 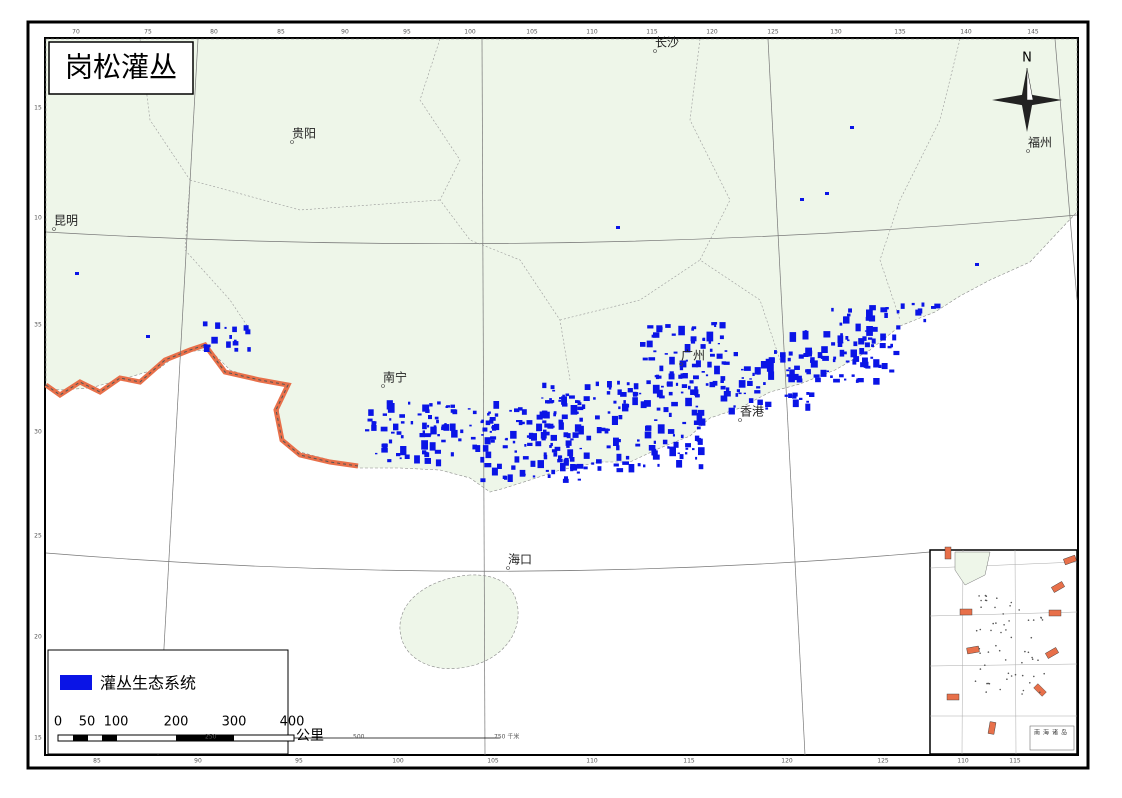 What do you see at coordinates (652, 32) in the screenshot?
I see `graticule-label: 115` at bounding box center [652, 32].